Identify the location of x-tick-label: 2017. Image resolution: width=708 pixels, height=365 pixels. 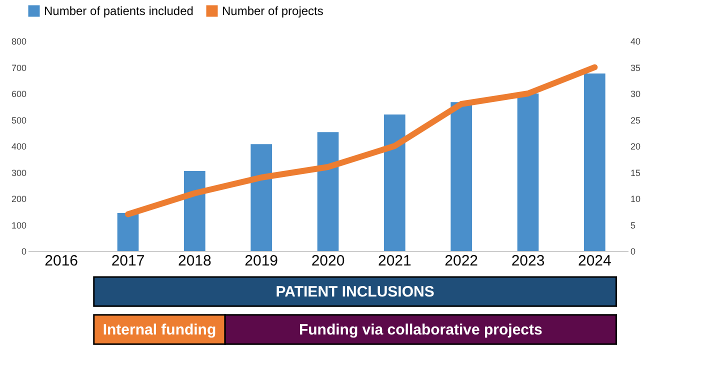
(128, 261).